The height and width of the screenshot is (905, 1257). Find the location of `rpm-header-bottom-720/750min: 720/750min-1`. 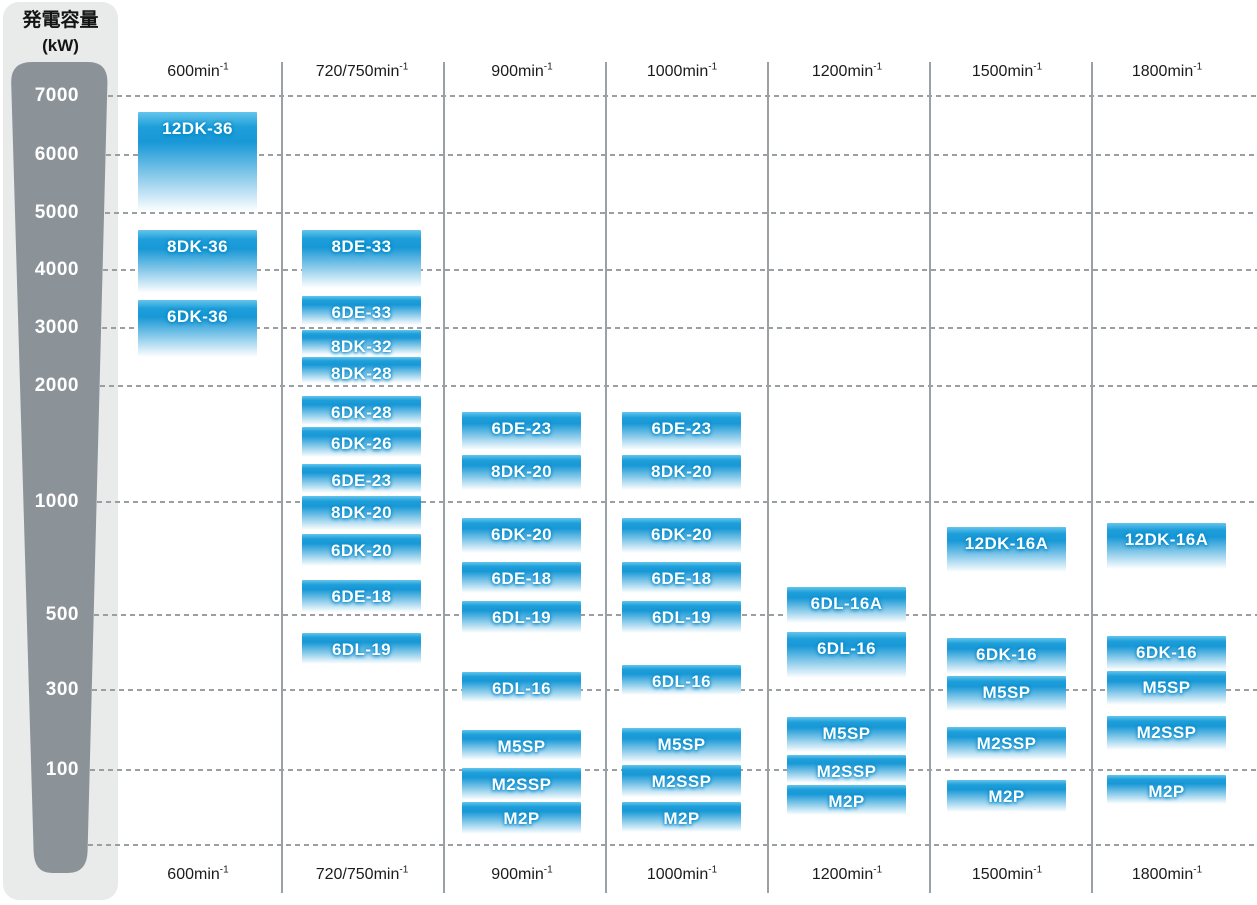

rpm-header-bottom-720/750min: 720/750min-1 is located at coordinates (362, 875).